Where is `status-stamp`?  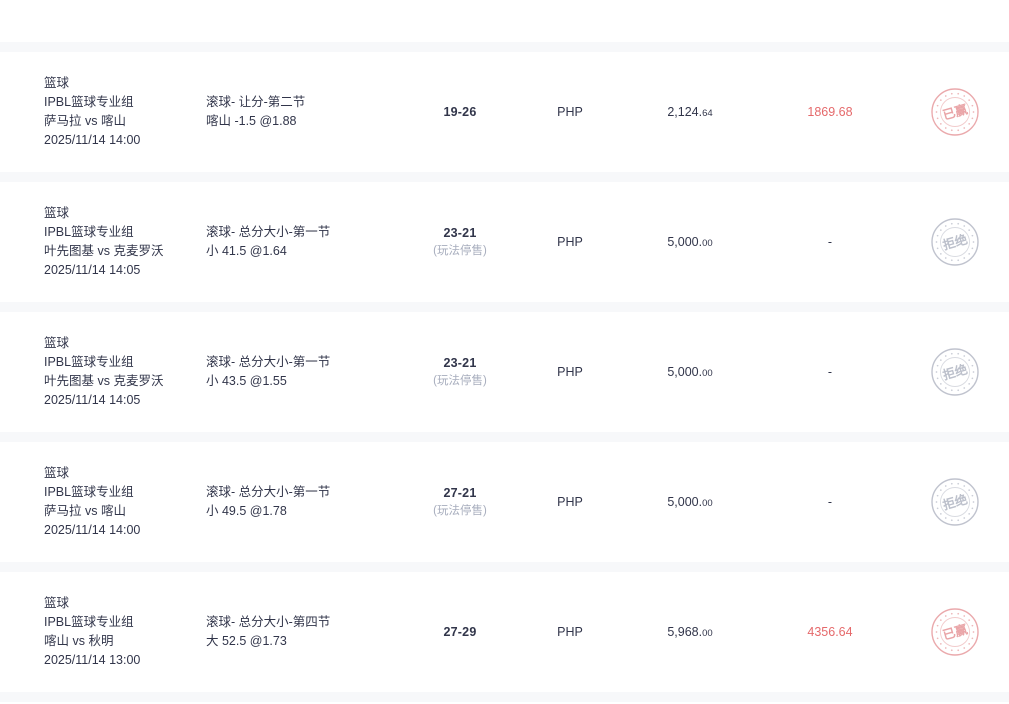 status-stamp is located at coordinates (955, 1).